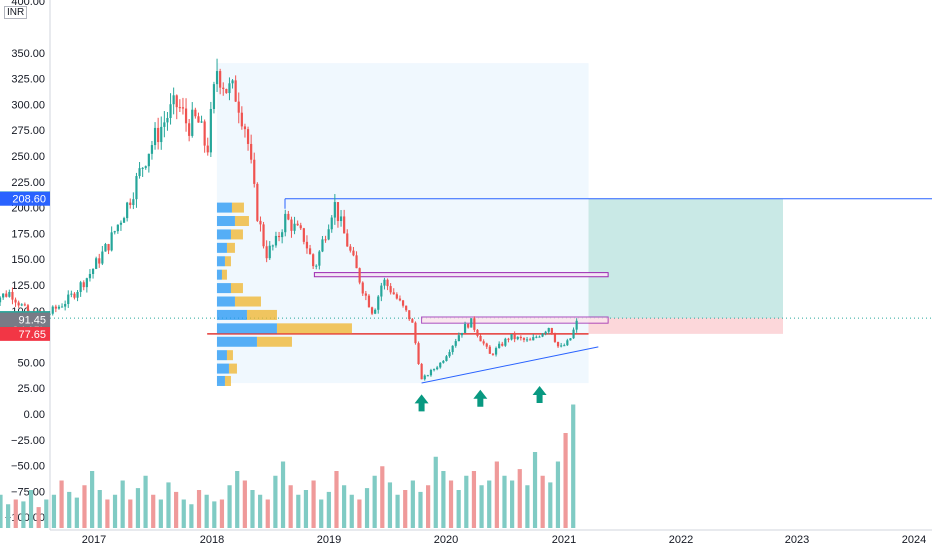 This screenshot has width=932, height=550. I want to click on price-tag-label: 91.45, so click(32, 321).